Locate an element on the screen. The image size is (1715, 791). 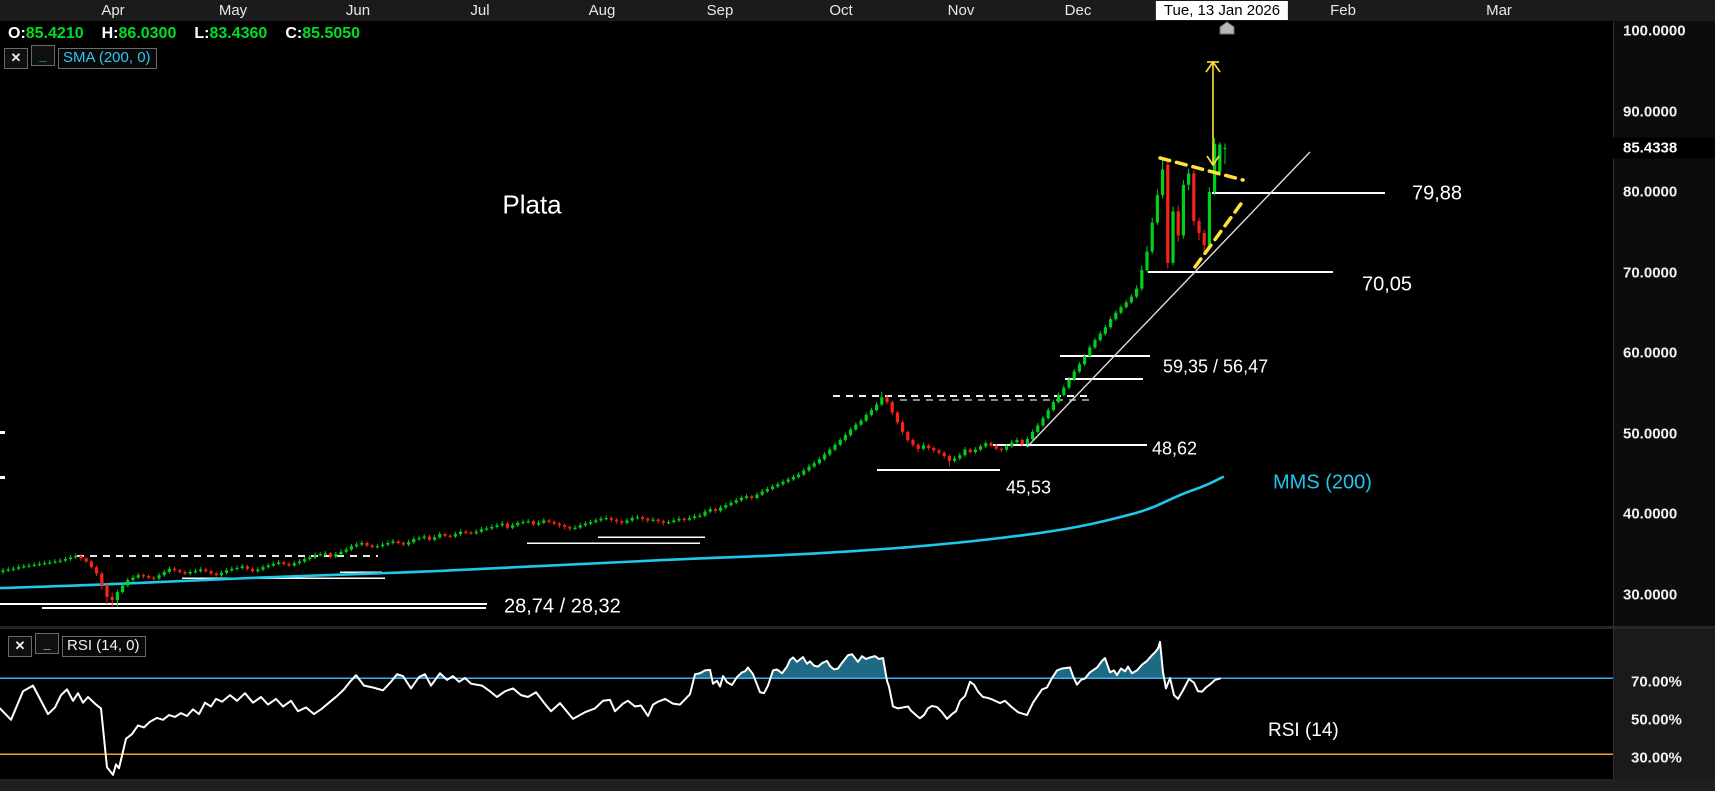
month-label: May is located at coordinates (233, 10).